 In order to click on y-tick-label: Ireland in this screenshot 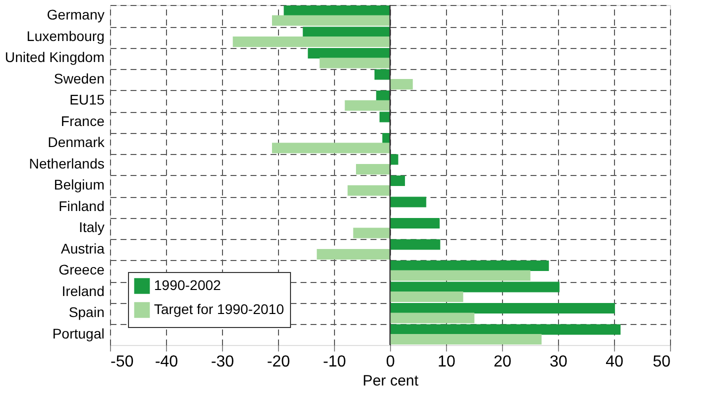, I will do `click(83, 290)`.